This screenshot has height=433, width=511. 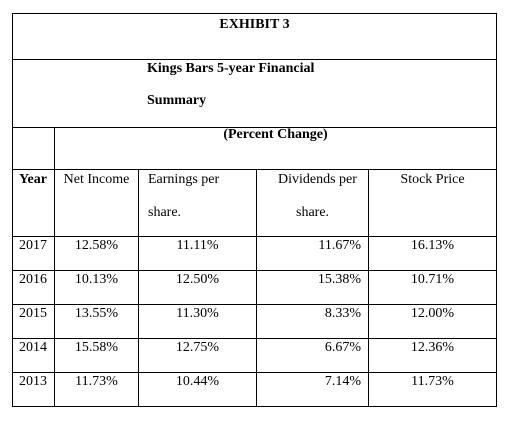 I want to click on header-dps-line1: Dividends per, so click(x=317, y=179).